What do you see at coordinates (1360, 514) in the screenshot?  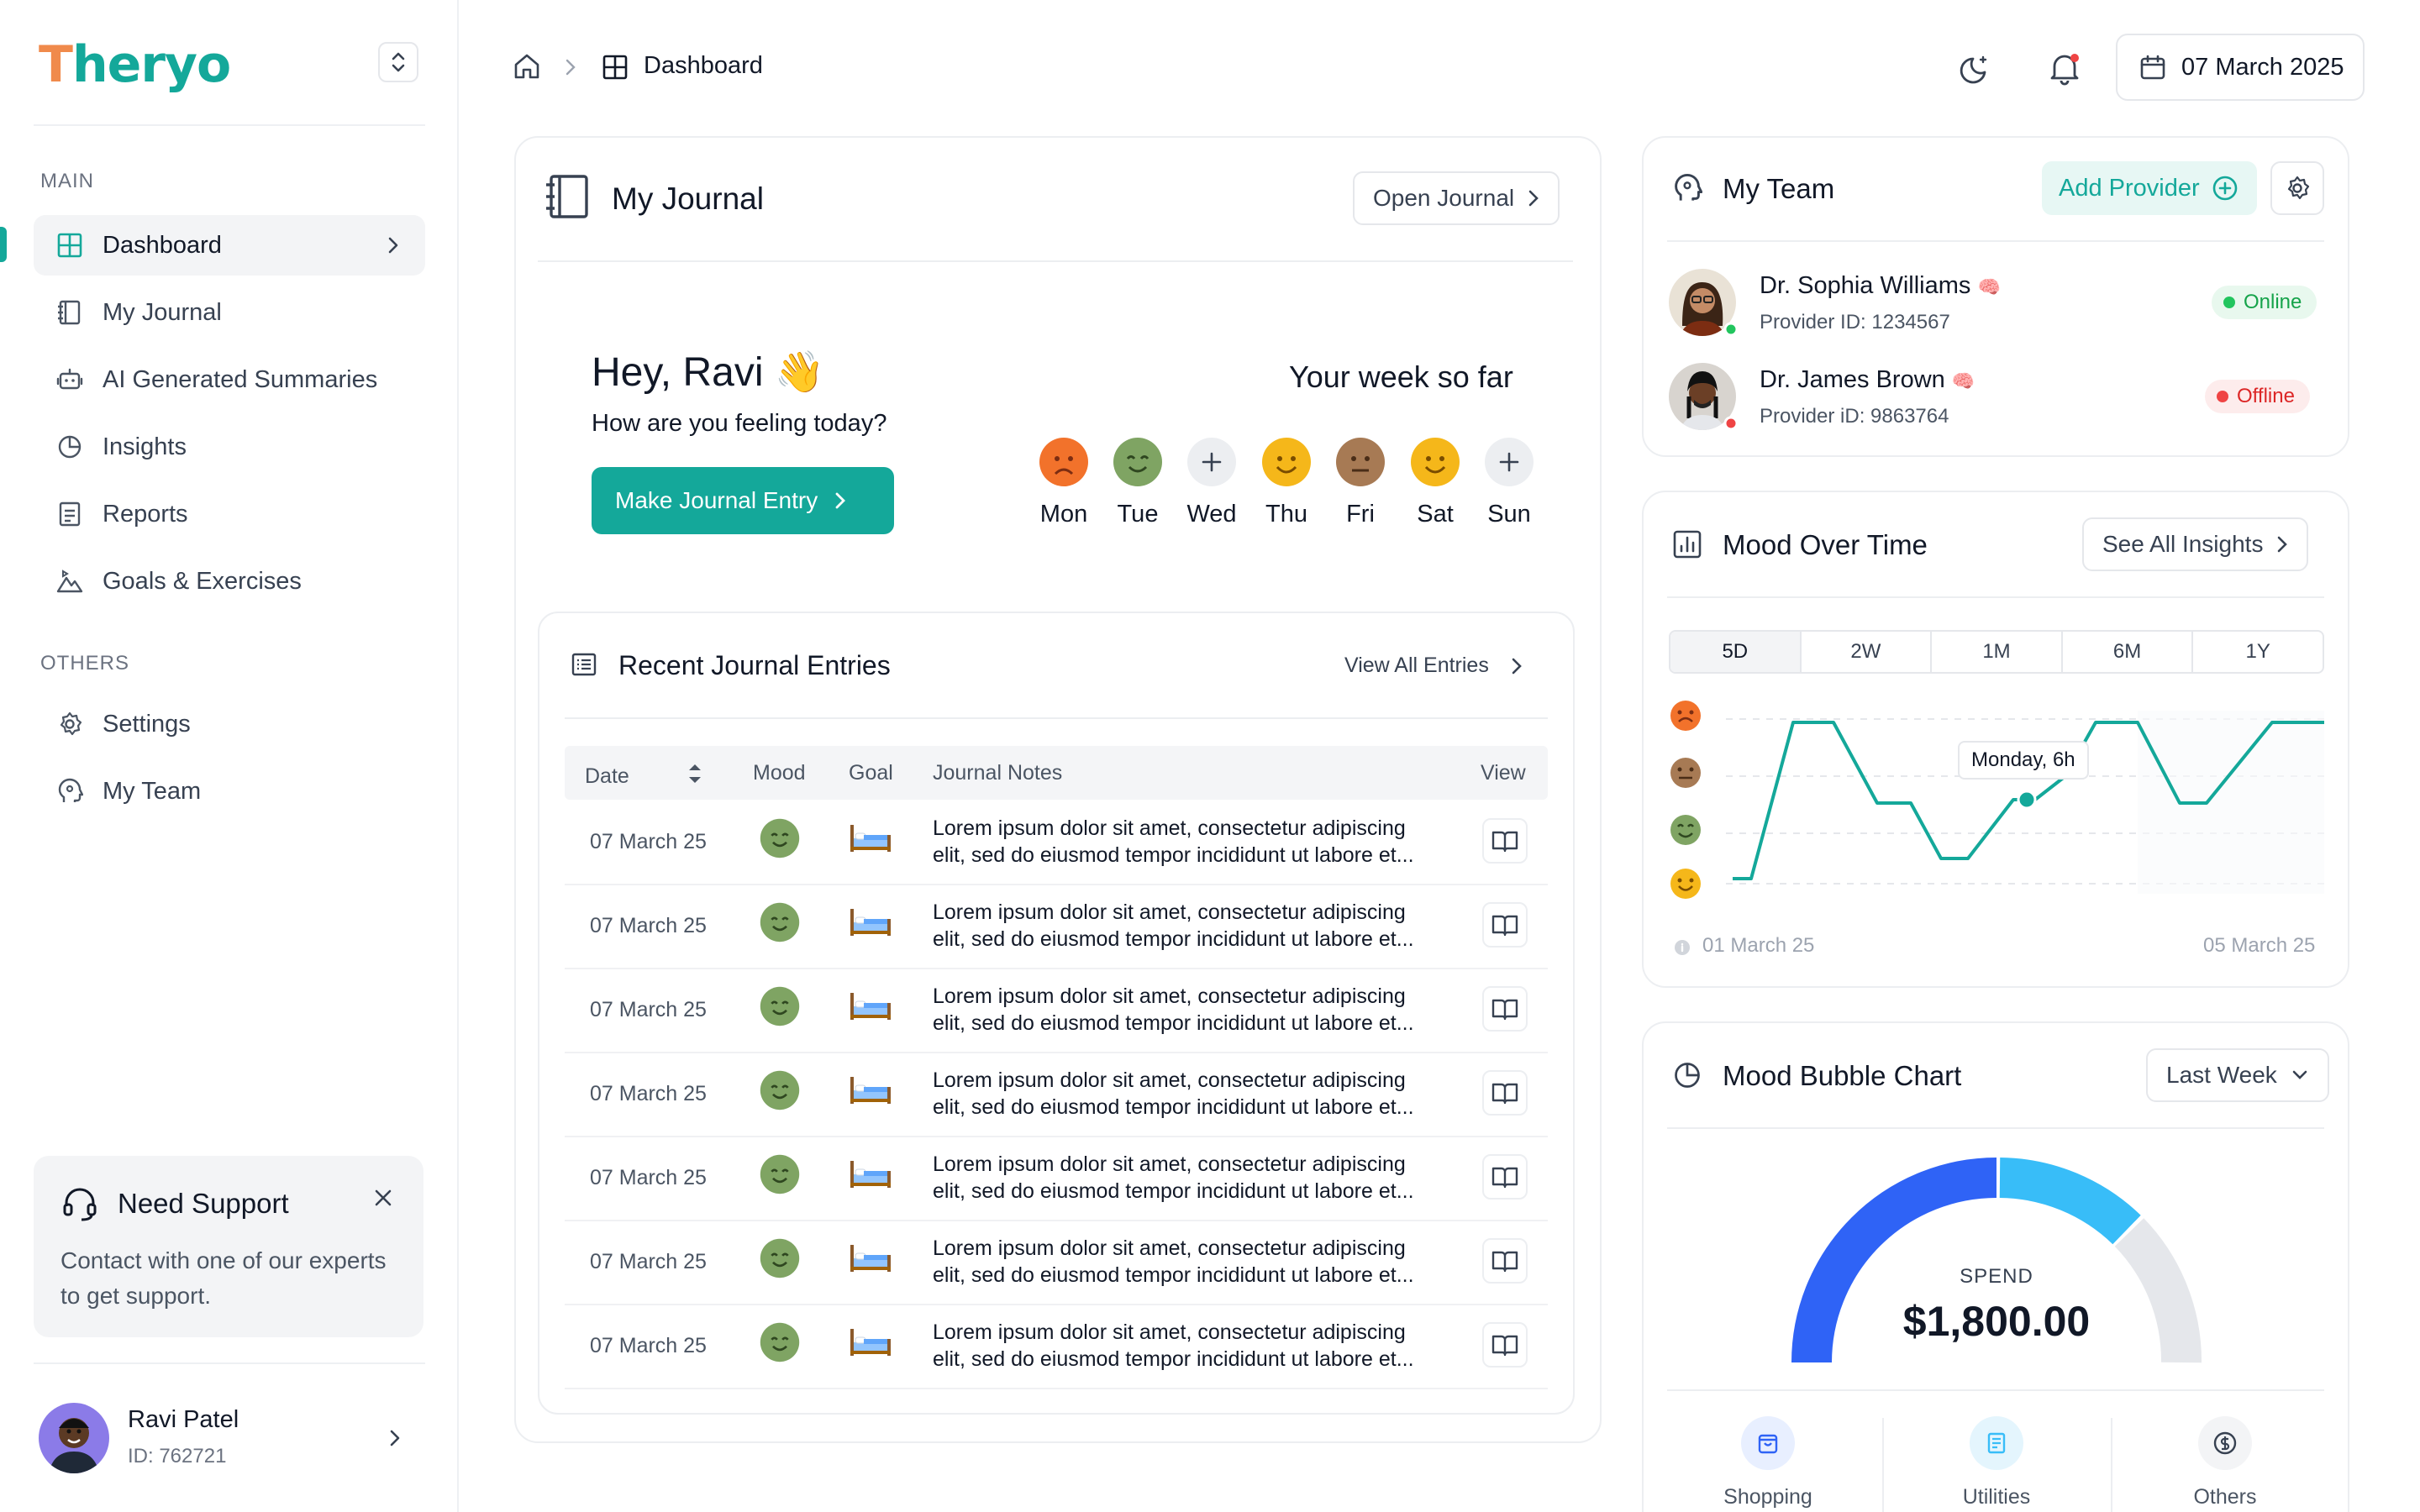 I see `week-day-label: Fri` at bounding box center [1360, 514].